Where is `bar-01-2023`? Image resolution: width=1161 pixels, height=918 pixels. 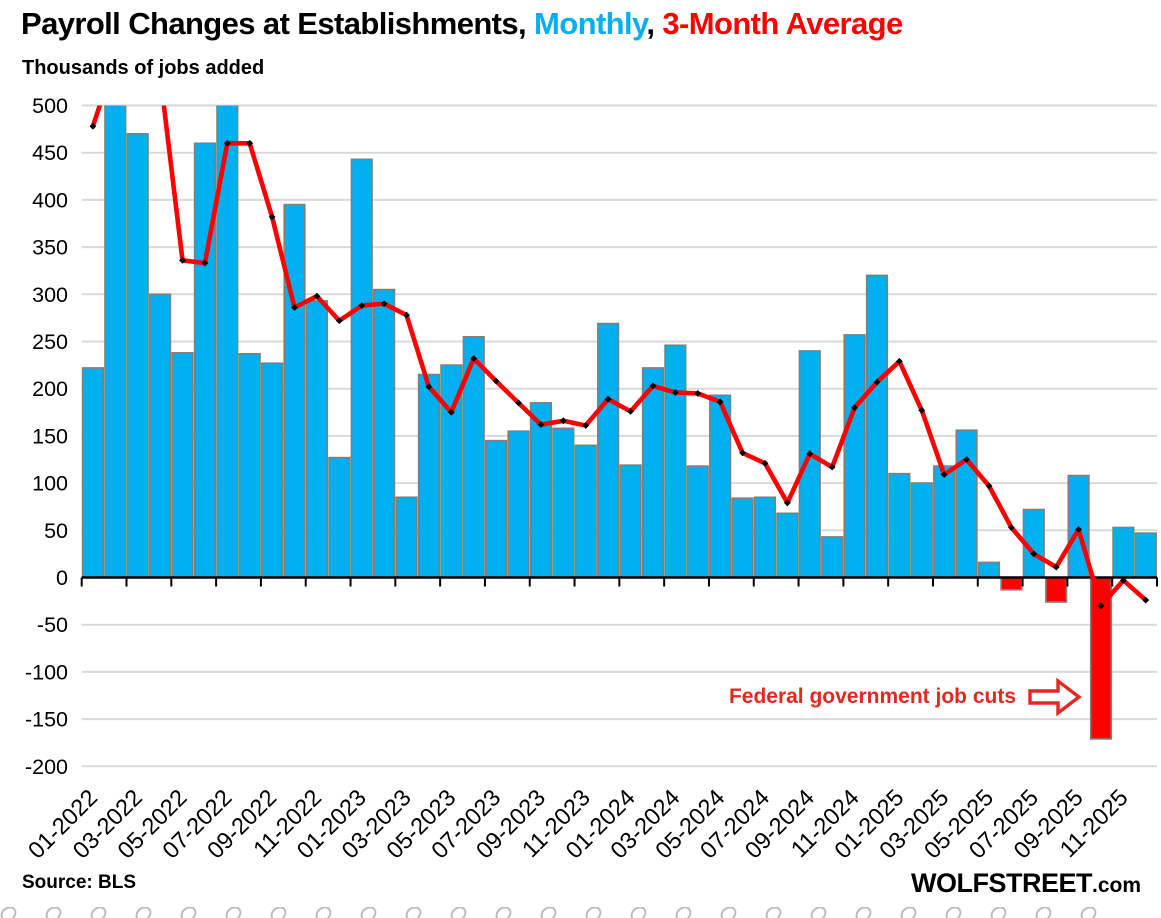 bar-01-2023 is located at coordinates (361, 368).